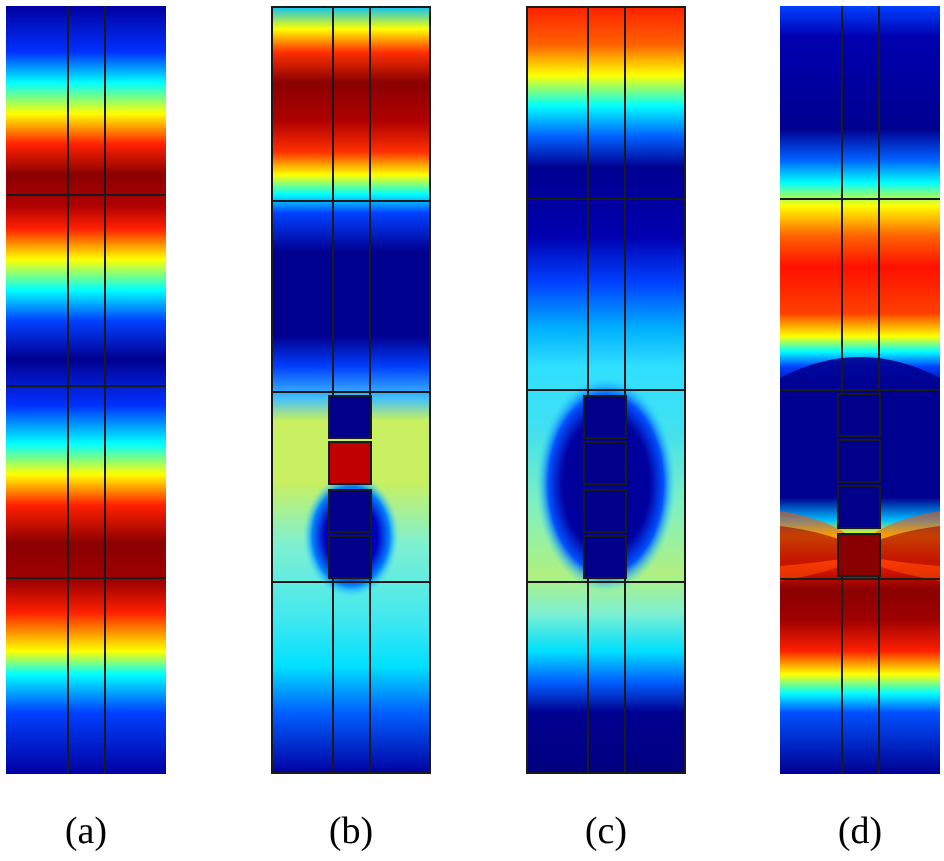 Image resolution: width=944 pixels, height=861 pixels. I want to click on caption-c: (c), so click(606, 831).